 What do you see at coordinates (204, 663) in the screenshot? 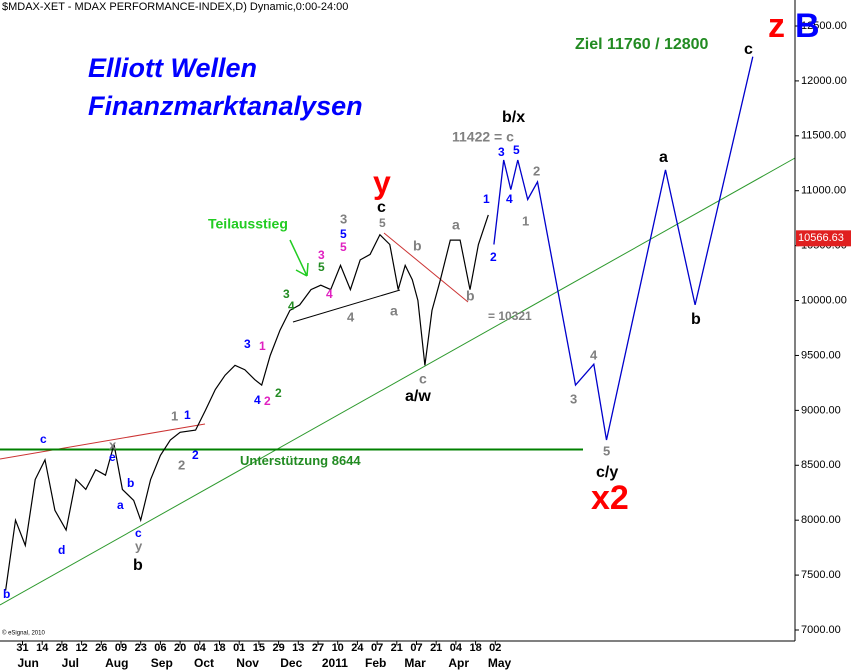
I see `month-label: Oct` at bounding box center [204, 663].